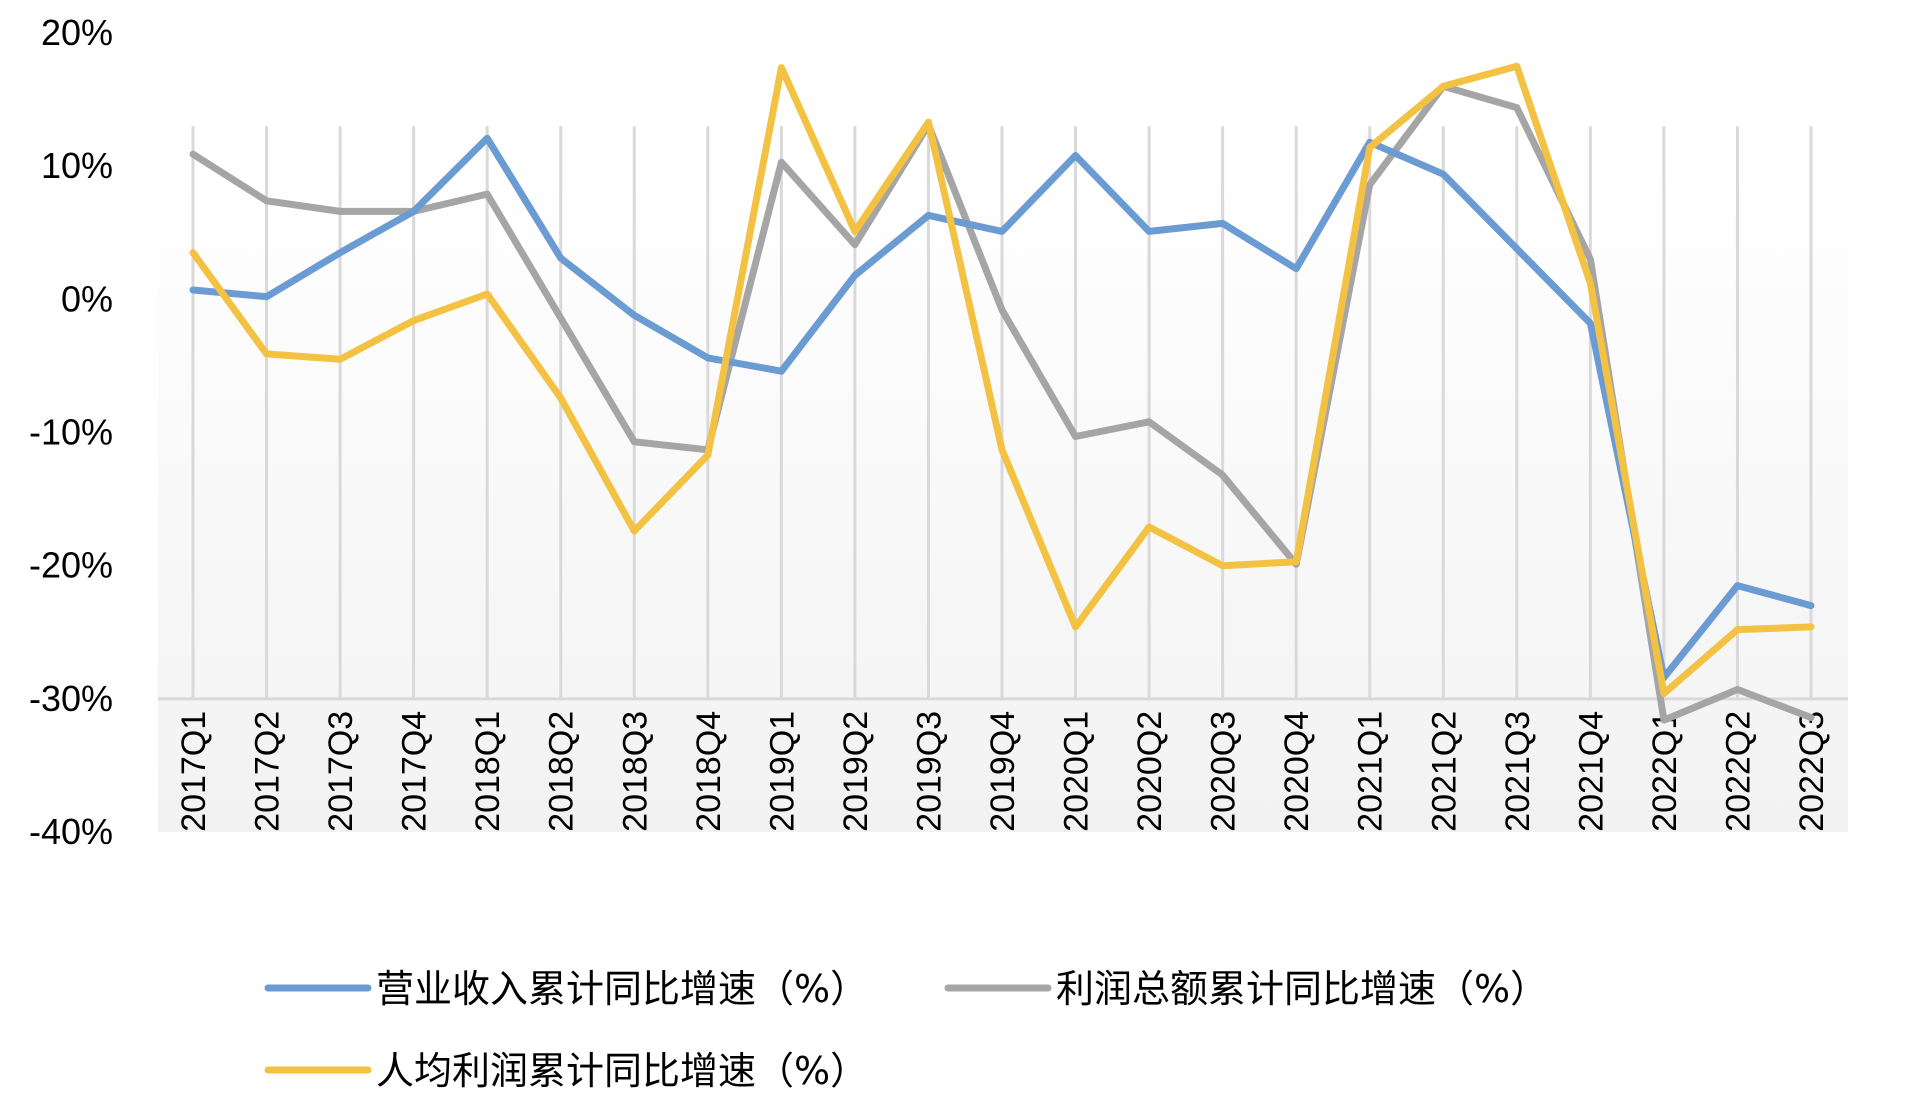 The height and width of the screenshot is (1116, 1932). What do you see at coordinates (1297, 771) in the screenshot?
I see `x-tick-label: 2020Q4` at bounding box center [1297, 771].